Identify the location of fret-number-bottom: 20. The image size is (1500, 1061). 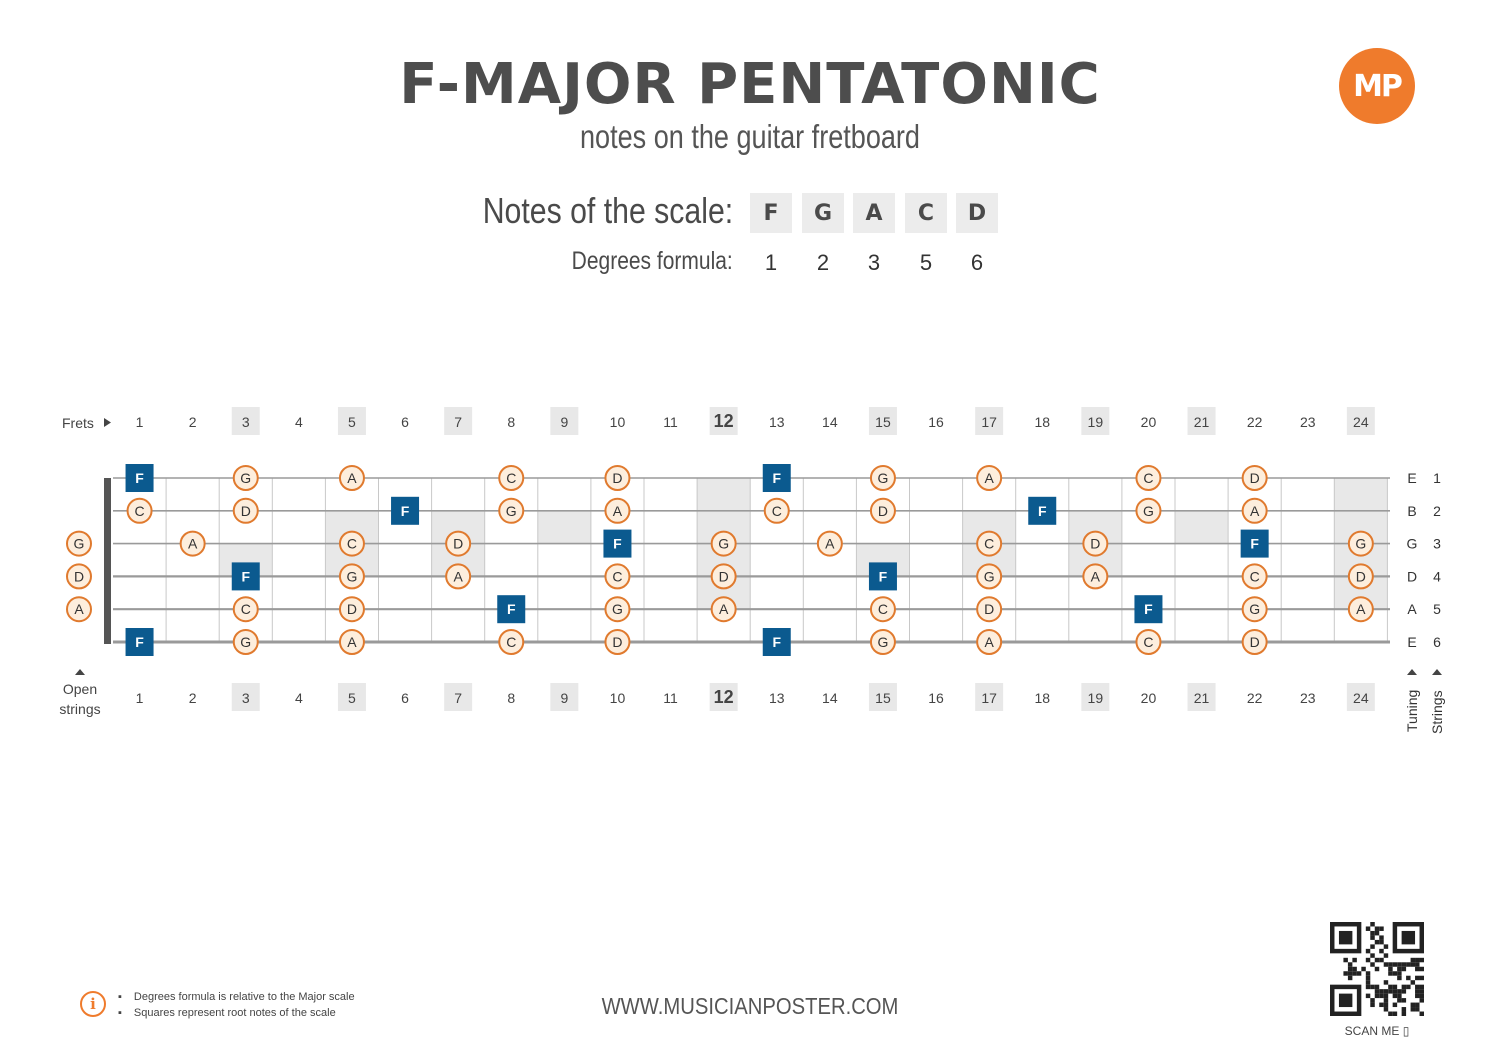
(1149, 698).